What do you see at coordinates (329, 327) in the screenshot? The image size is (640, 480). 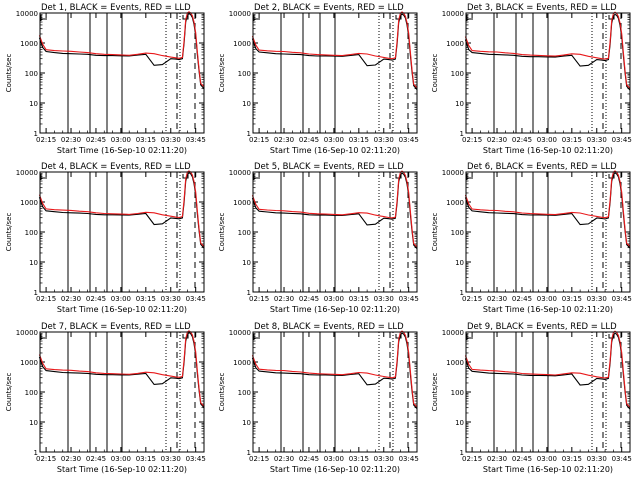 I see `panel-title: Det 8, BLACK = Events, RED = LLD` at bounding box center [329, 327].